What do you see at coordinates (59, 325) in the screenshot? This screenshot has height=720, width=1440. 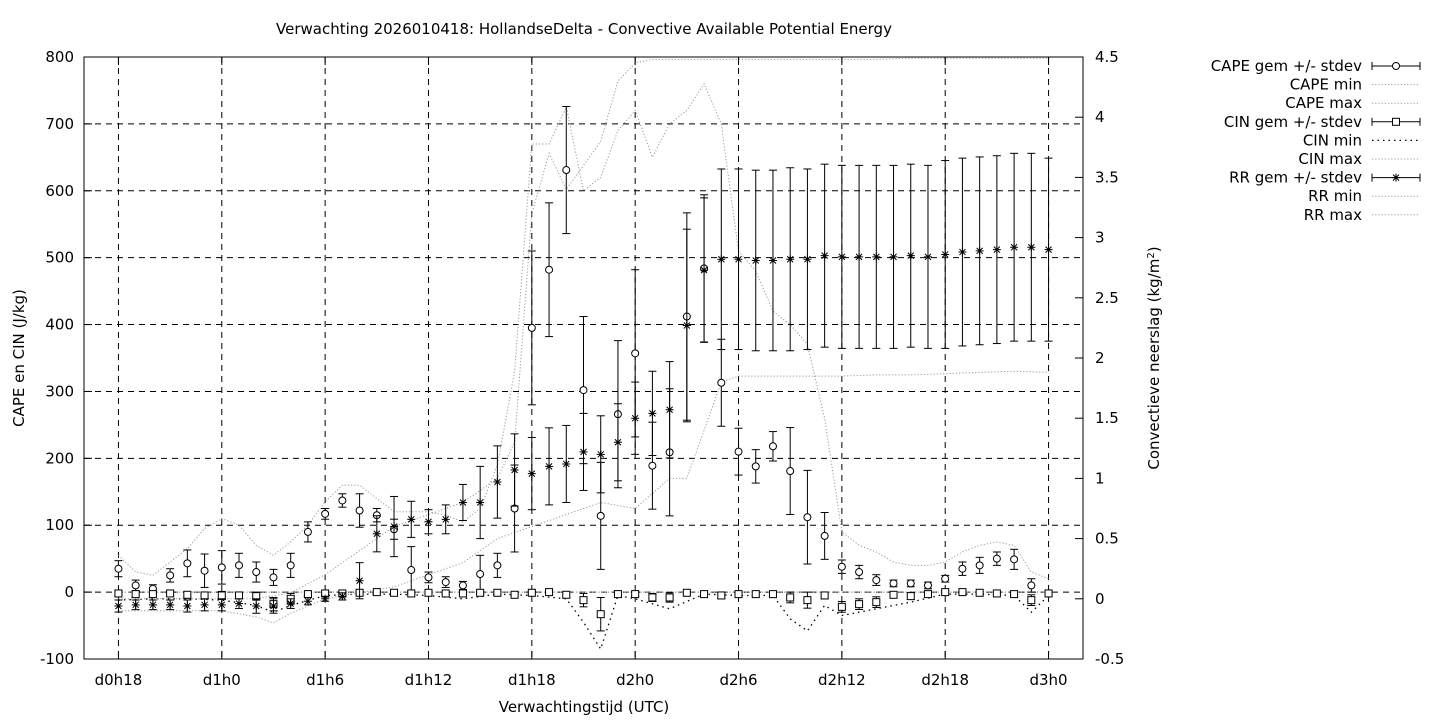 I see `y-tick-label: 400` at bounding box center [59, 325].